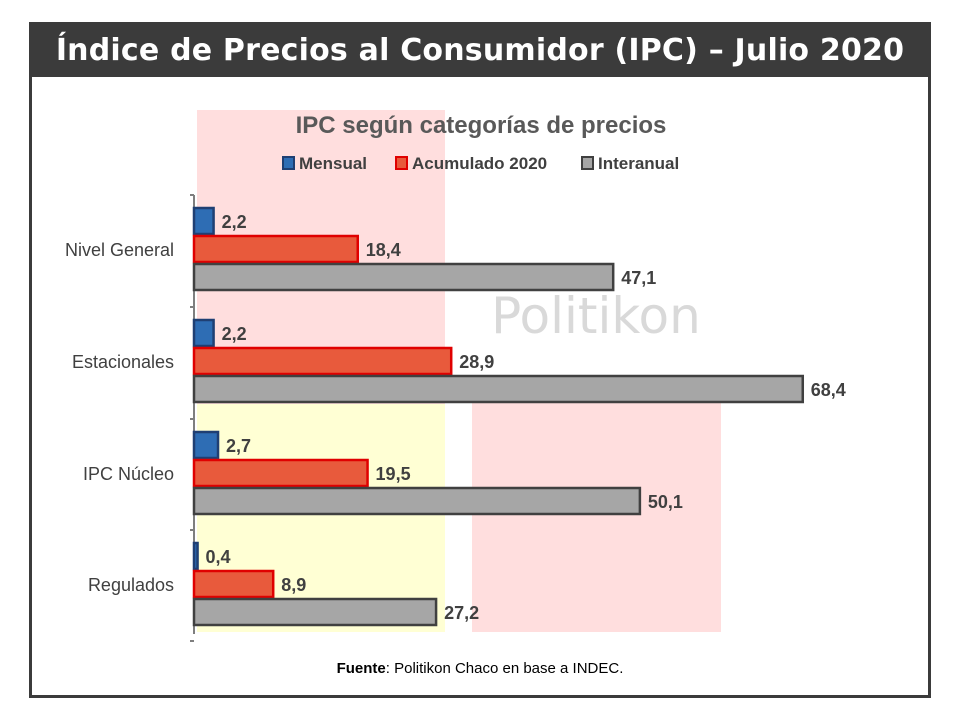 This screenshot has width=960, height=720. Describe the element at coordinates (638, 163) in the screenshot. I see `legend-label-3: Interanual` at that location.